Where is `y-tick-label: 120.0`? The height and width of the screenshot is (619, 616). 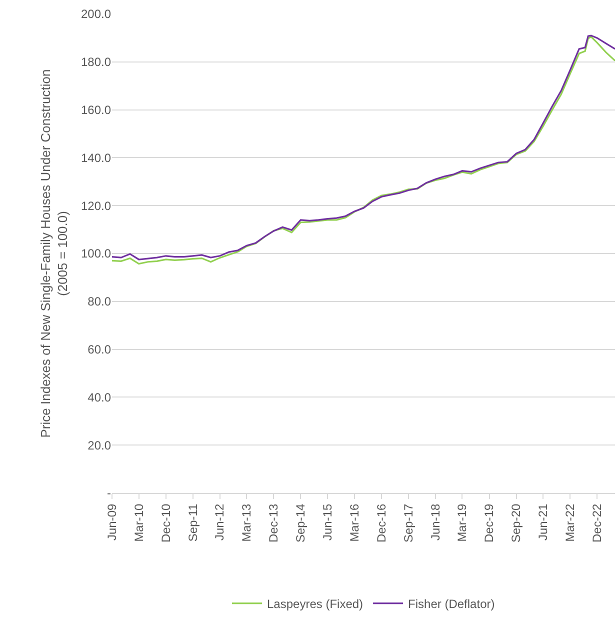 y-tick-label: 120.0 is located at coordinates (96, 205).